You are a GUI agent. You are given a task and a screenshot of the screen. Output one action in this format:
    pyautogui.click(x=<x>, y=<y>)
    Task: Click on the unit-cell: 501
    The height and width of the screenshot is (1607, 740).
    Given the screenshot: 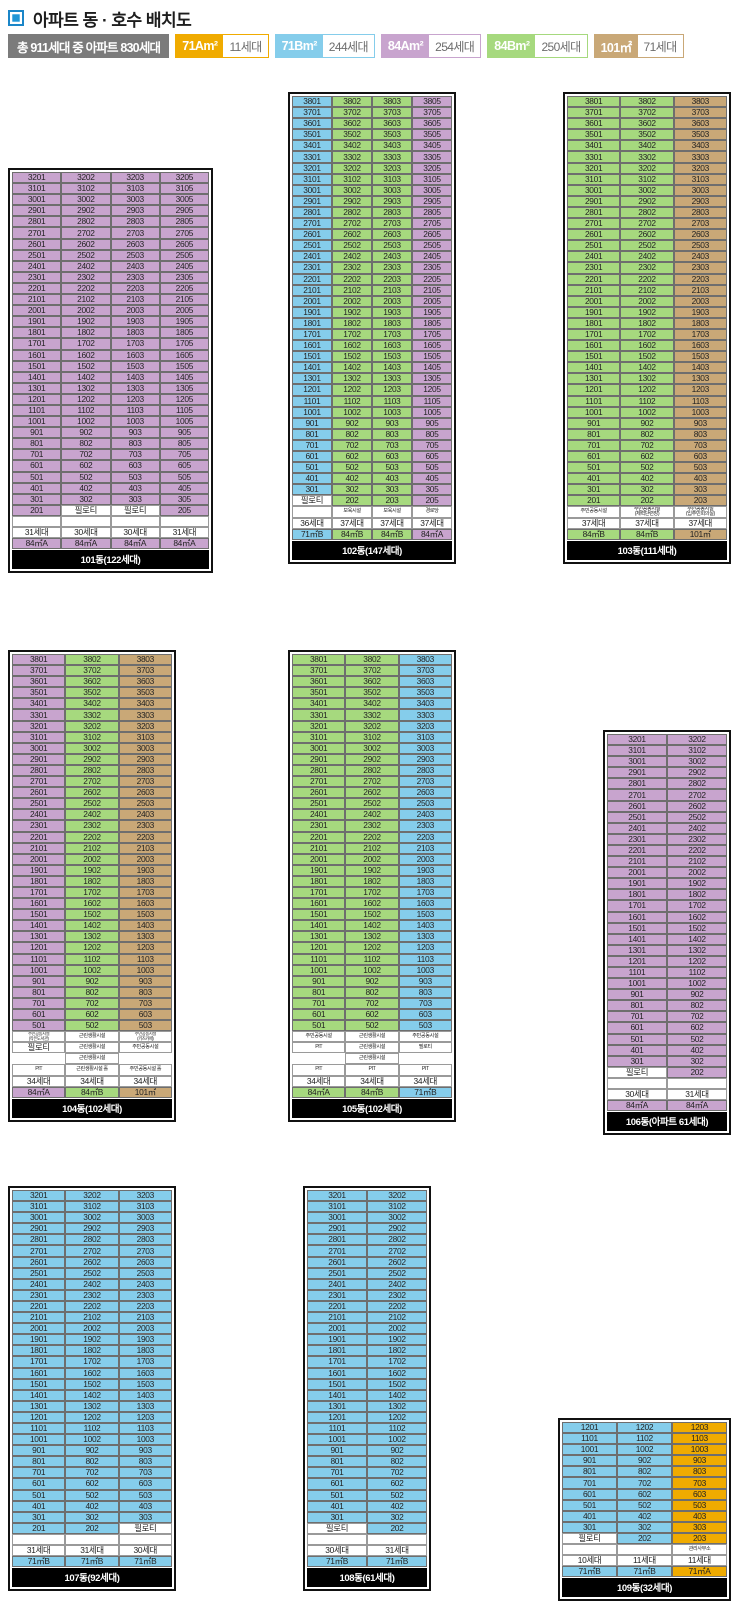 What is the action you would take?
    pyautogui.click(x=319, y=1026)
    